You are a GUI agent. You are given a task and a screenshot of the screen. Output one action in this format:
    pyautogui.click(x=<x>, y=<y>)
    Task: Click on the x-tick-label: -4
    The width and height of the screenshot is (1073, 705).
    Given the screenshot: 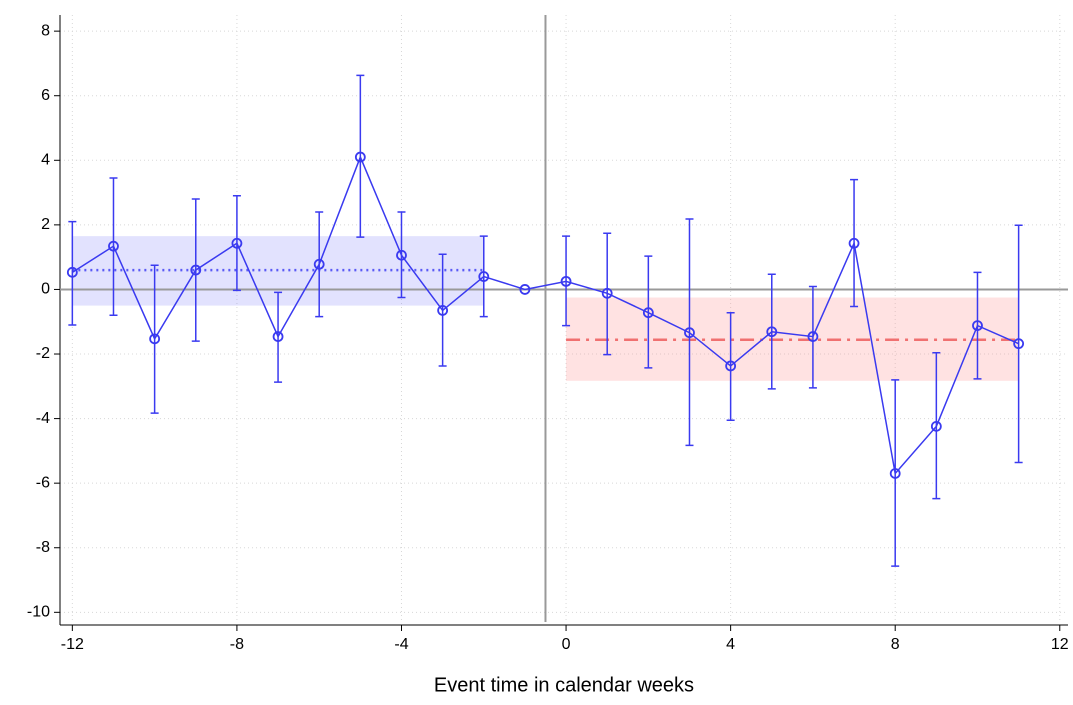 What is the action you would take?
    pyautogui.click(x=401, y=644)
    